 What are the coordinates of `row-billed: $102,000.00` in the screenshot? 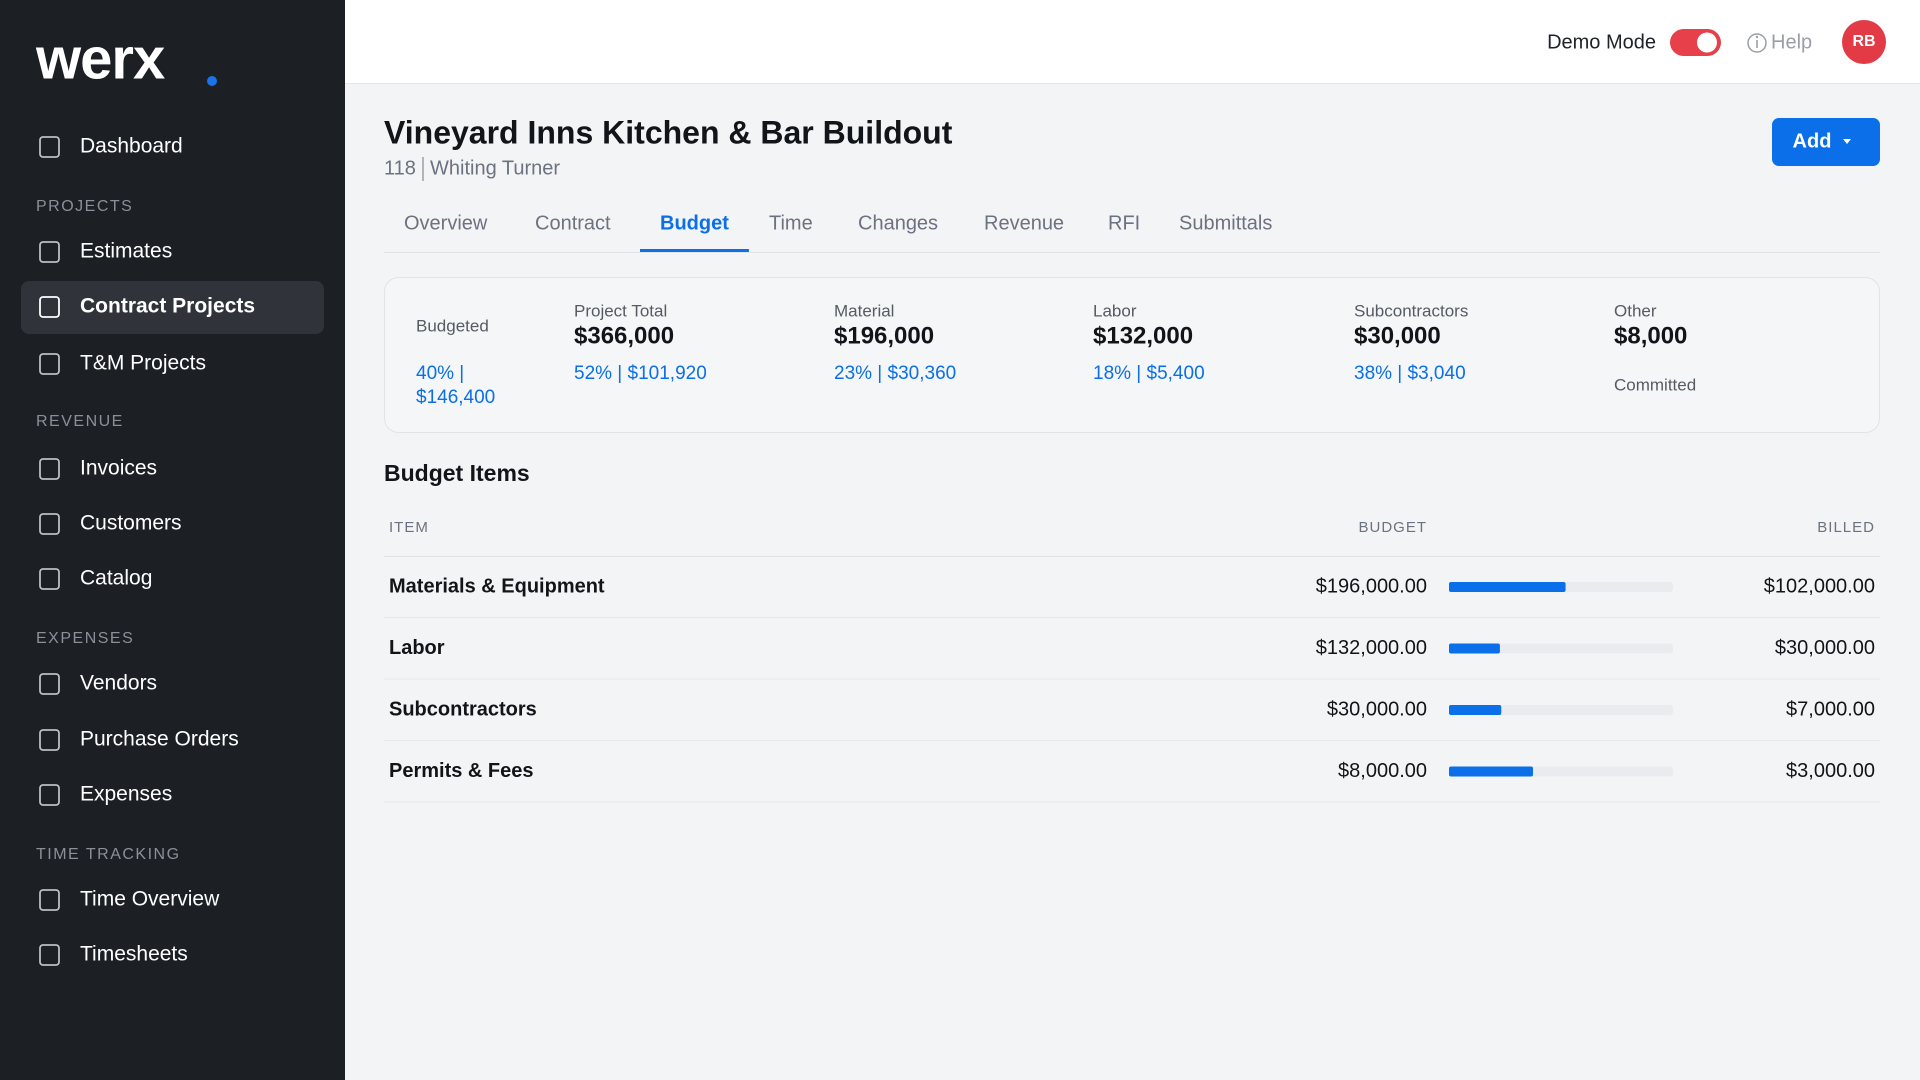 It's located at (1819, 586).